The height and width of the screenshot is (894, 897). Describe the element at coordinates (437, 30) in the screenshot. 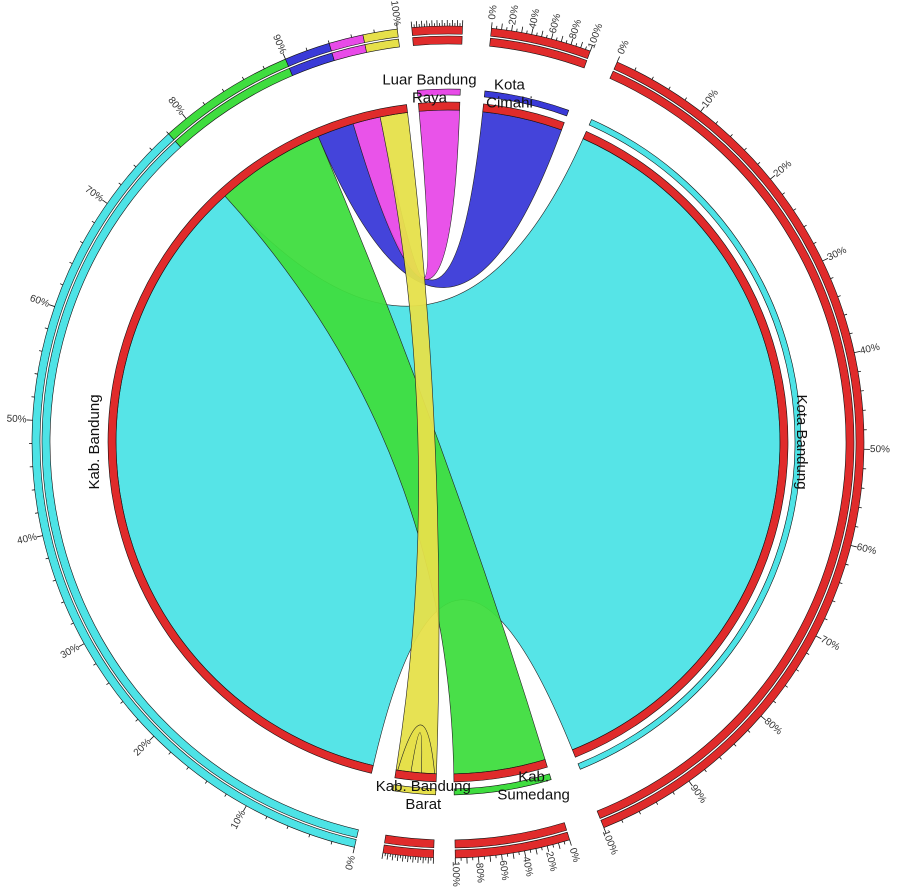

I see `outer-ring-b-luar_bandung_raya` at that location.